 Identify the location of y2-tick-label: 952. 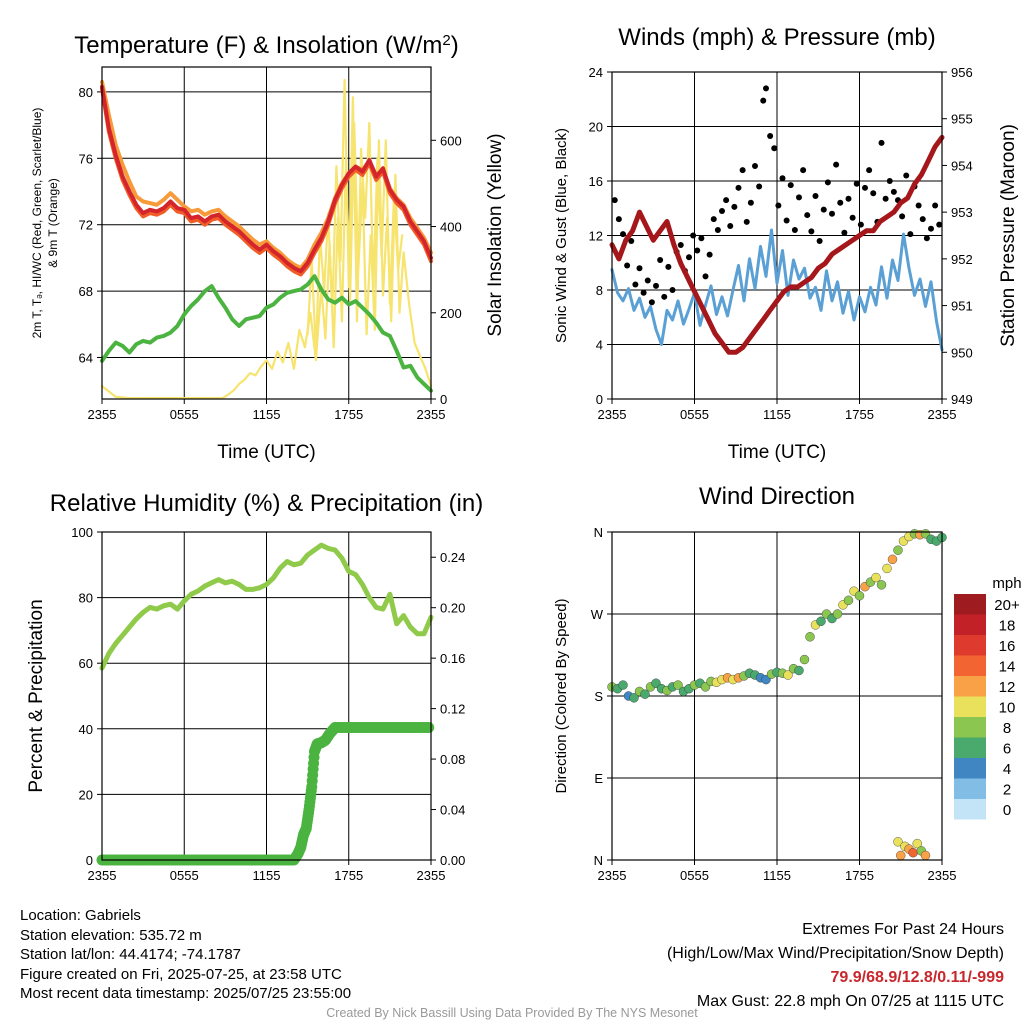
(962, 259).